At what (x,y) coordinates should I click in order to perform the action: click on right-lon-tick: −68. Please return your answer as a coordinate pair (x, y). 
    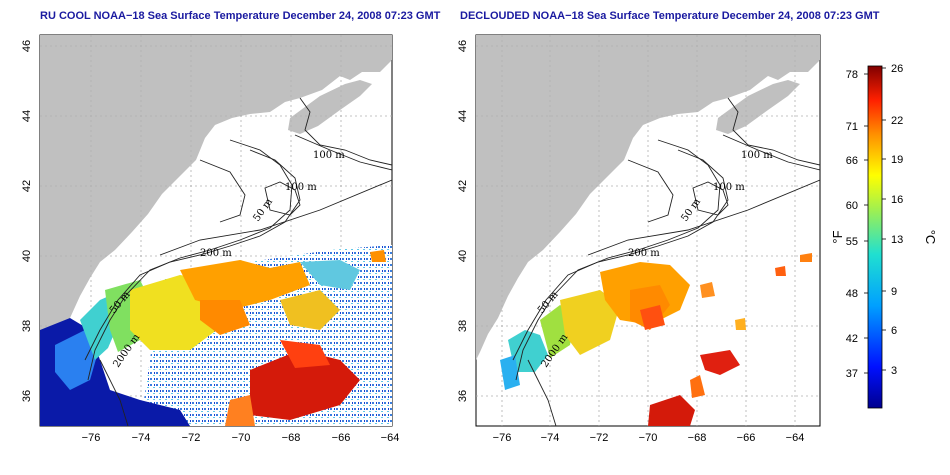
    Looking at the image, I should click on (697, 438).